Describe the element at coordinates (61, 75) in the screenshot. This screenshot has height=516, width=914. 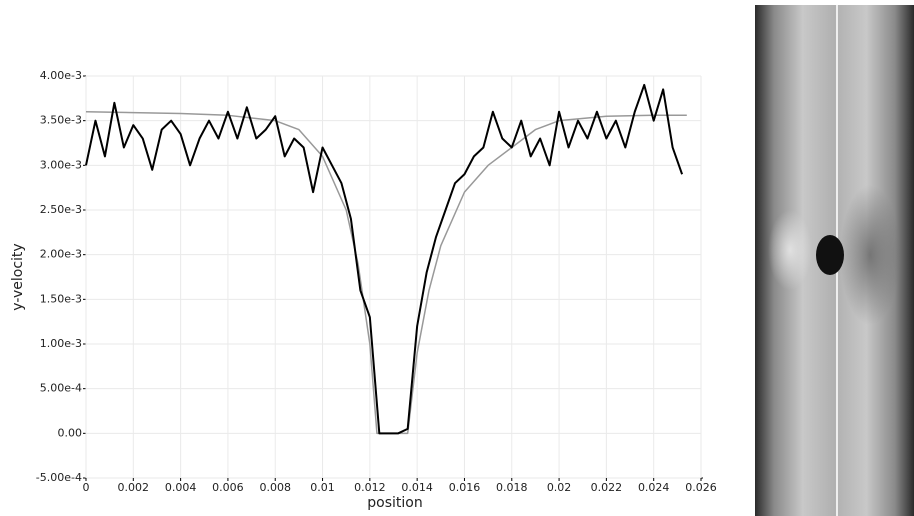
I see `y-tick-label: 4.00e-3` at that location.